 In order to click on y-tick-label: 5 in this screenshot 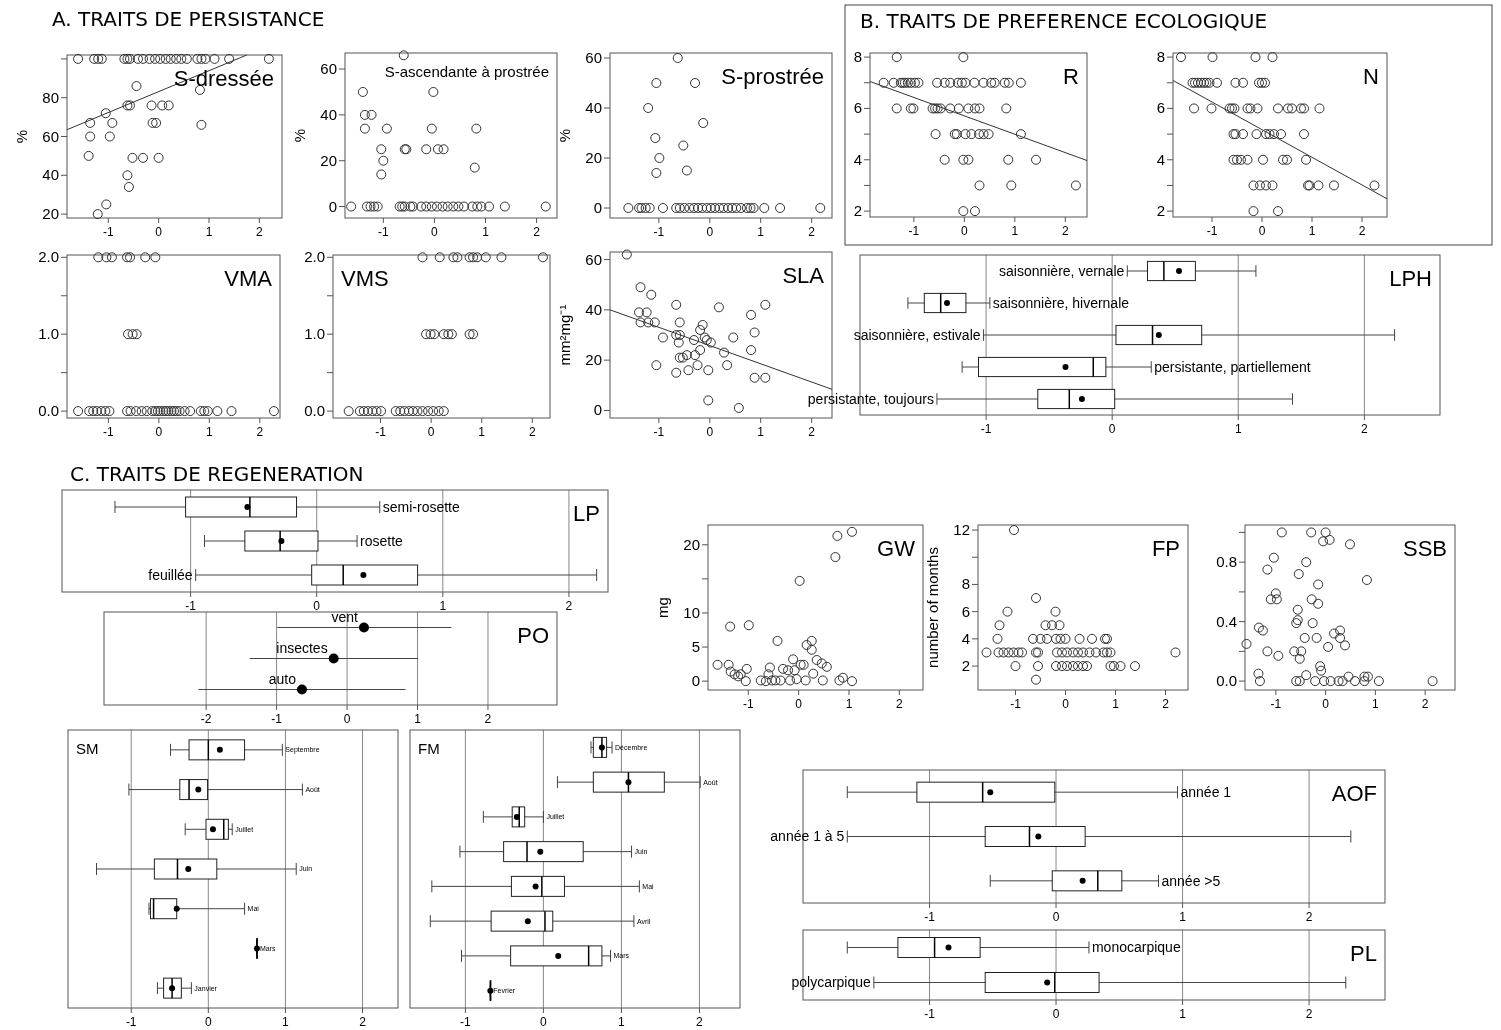, I will do `click(695, 647)`.